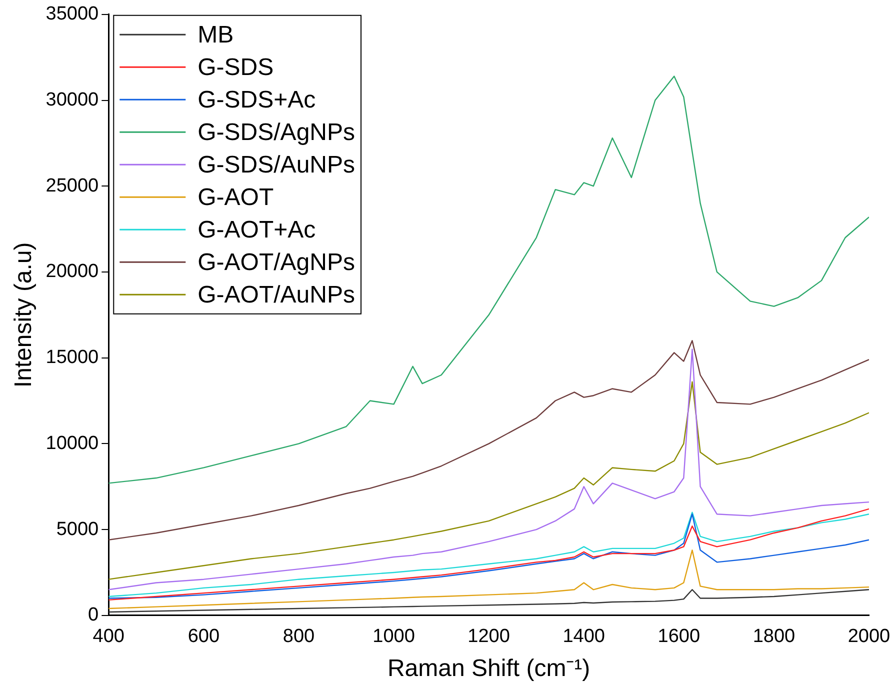 The height and width of the screenshot is (692, 895). What do you see at coordinates (257, 100) in the screenshot?
I see `legend-label: G-SDS+Ac` at bounding box center [257, 100].